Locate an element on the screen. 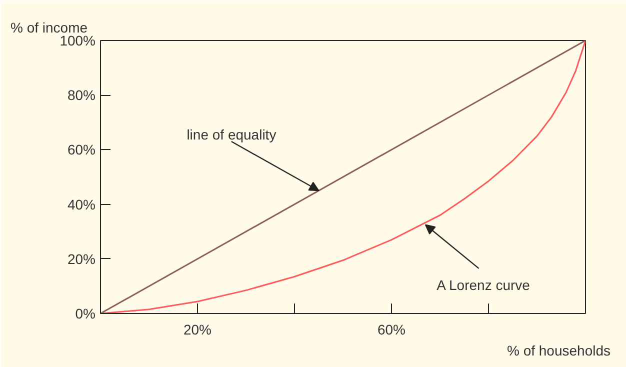  y-tick-label: 40% is located at coordinates (81, 204).